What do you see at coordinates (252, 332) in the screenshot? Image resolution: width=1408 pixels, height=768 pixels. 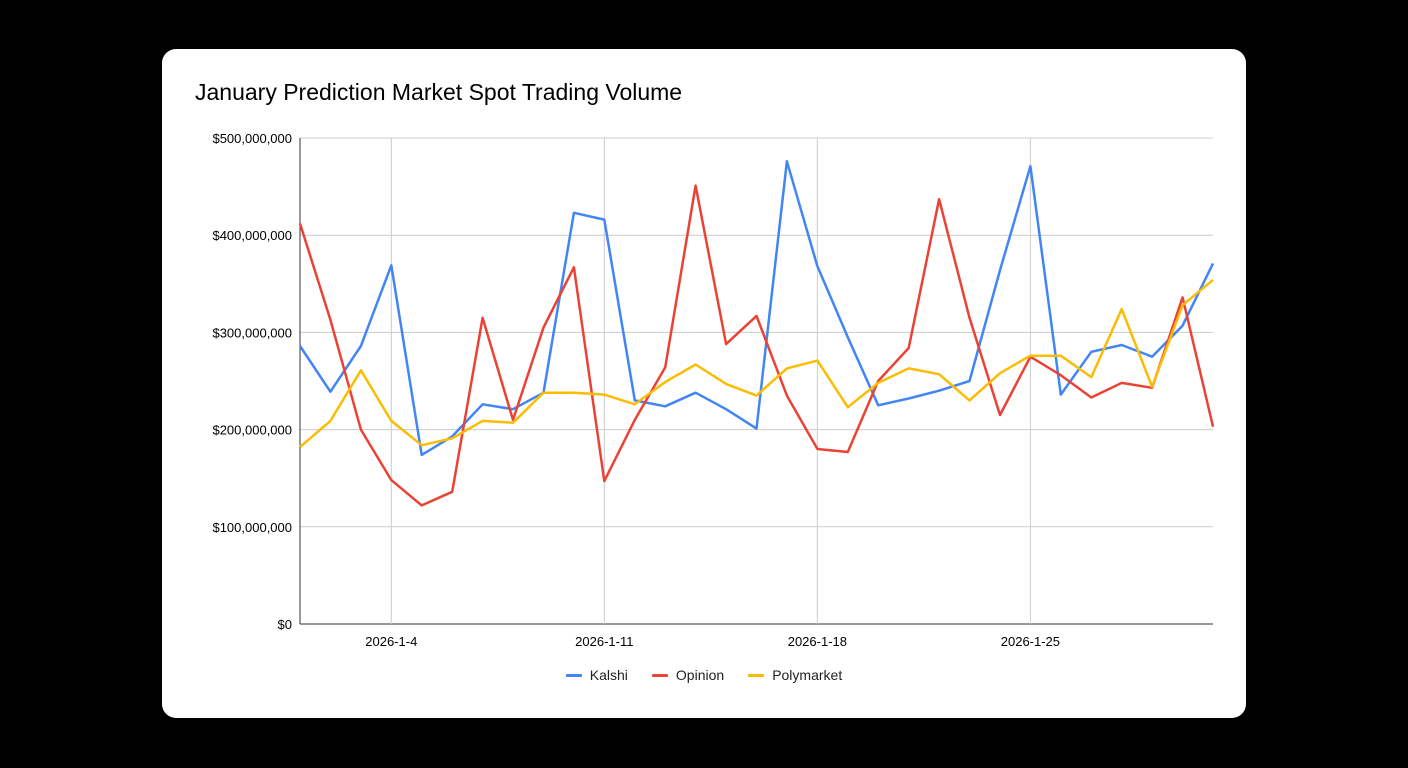 I see `y-tick-label: $300,000,000` at bounding box center [252, 332].